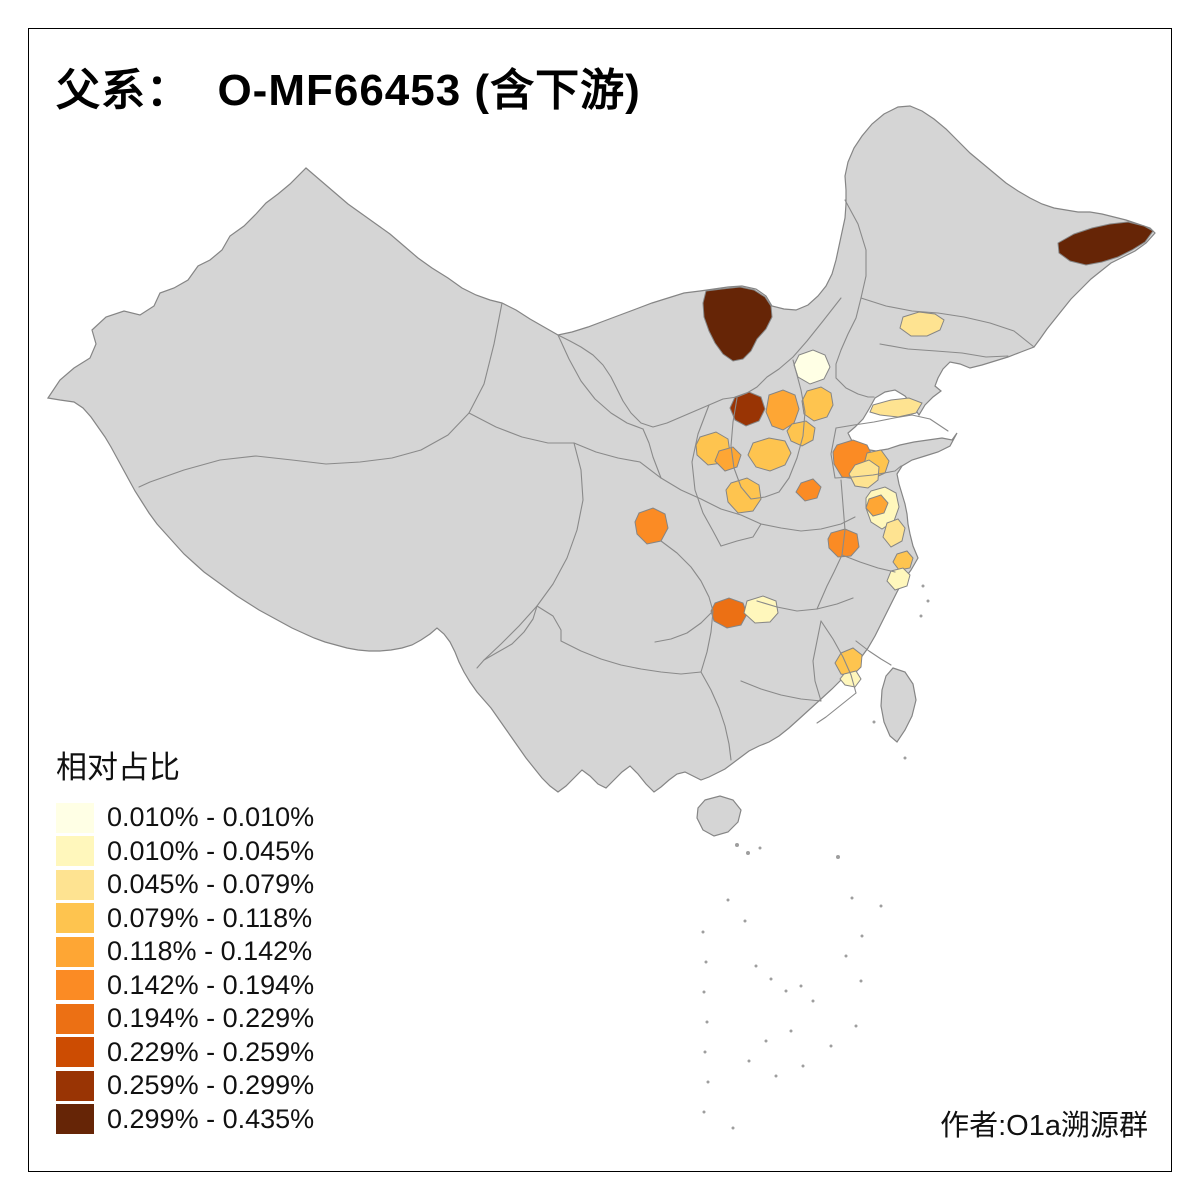 This screenshot has height=1200, width=1200. What do you see at coordinates (850, 679) in the screenshot?
I see `map-region-fujian-west-pale` at bounding box center [850, 679].